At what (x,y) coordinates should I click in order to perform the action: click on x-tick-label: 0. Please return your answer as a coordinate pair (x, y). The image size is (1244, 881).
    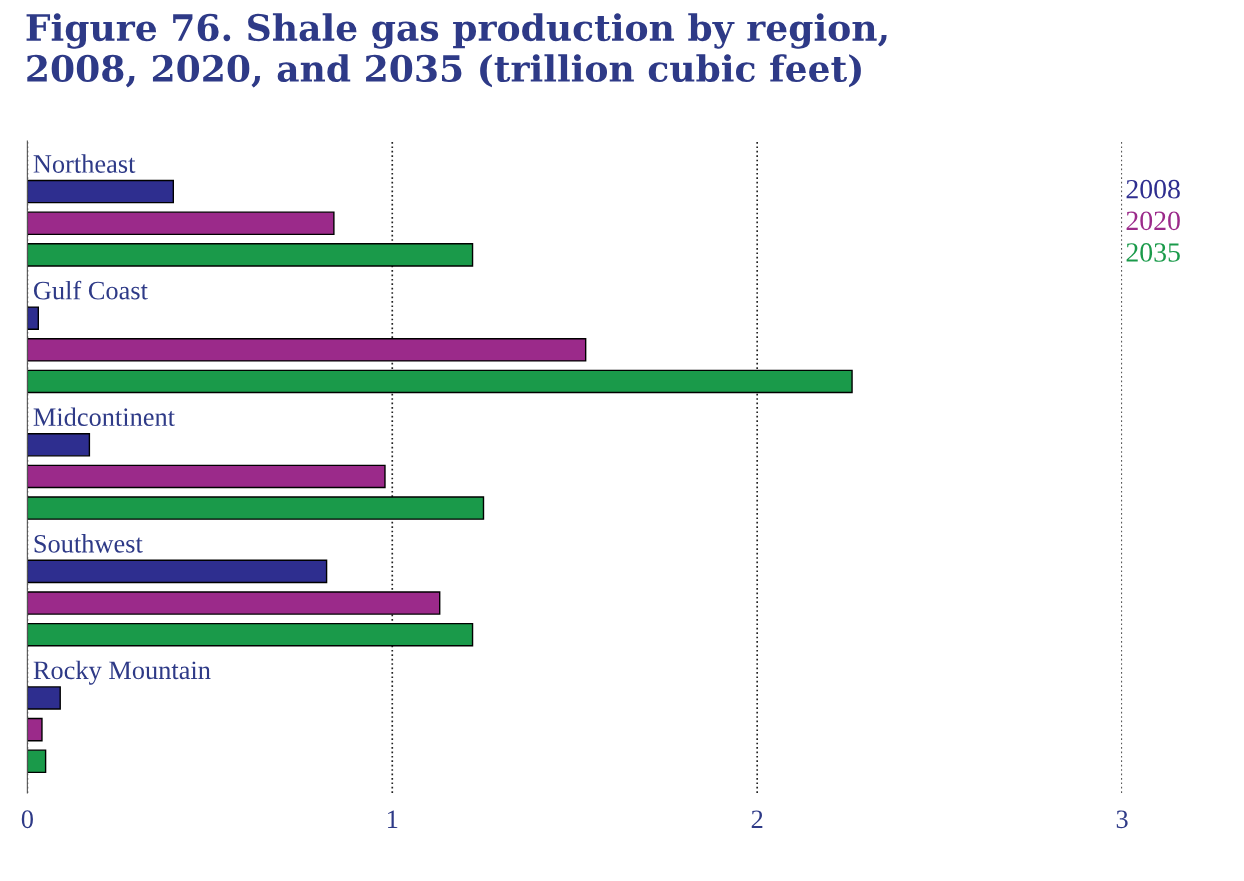
    Looking at the image, I should click on (27, 819).